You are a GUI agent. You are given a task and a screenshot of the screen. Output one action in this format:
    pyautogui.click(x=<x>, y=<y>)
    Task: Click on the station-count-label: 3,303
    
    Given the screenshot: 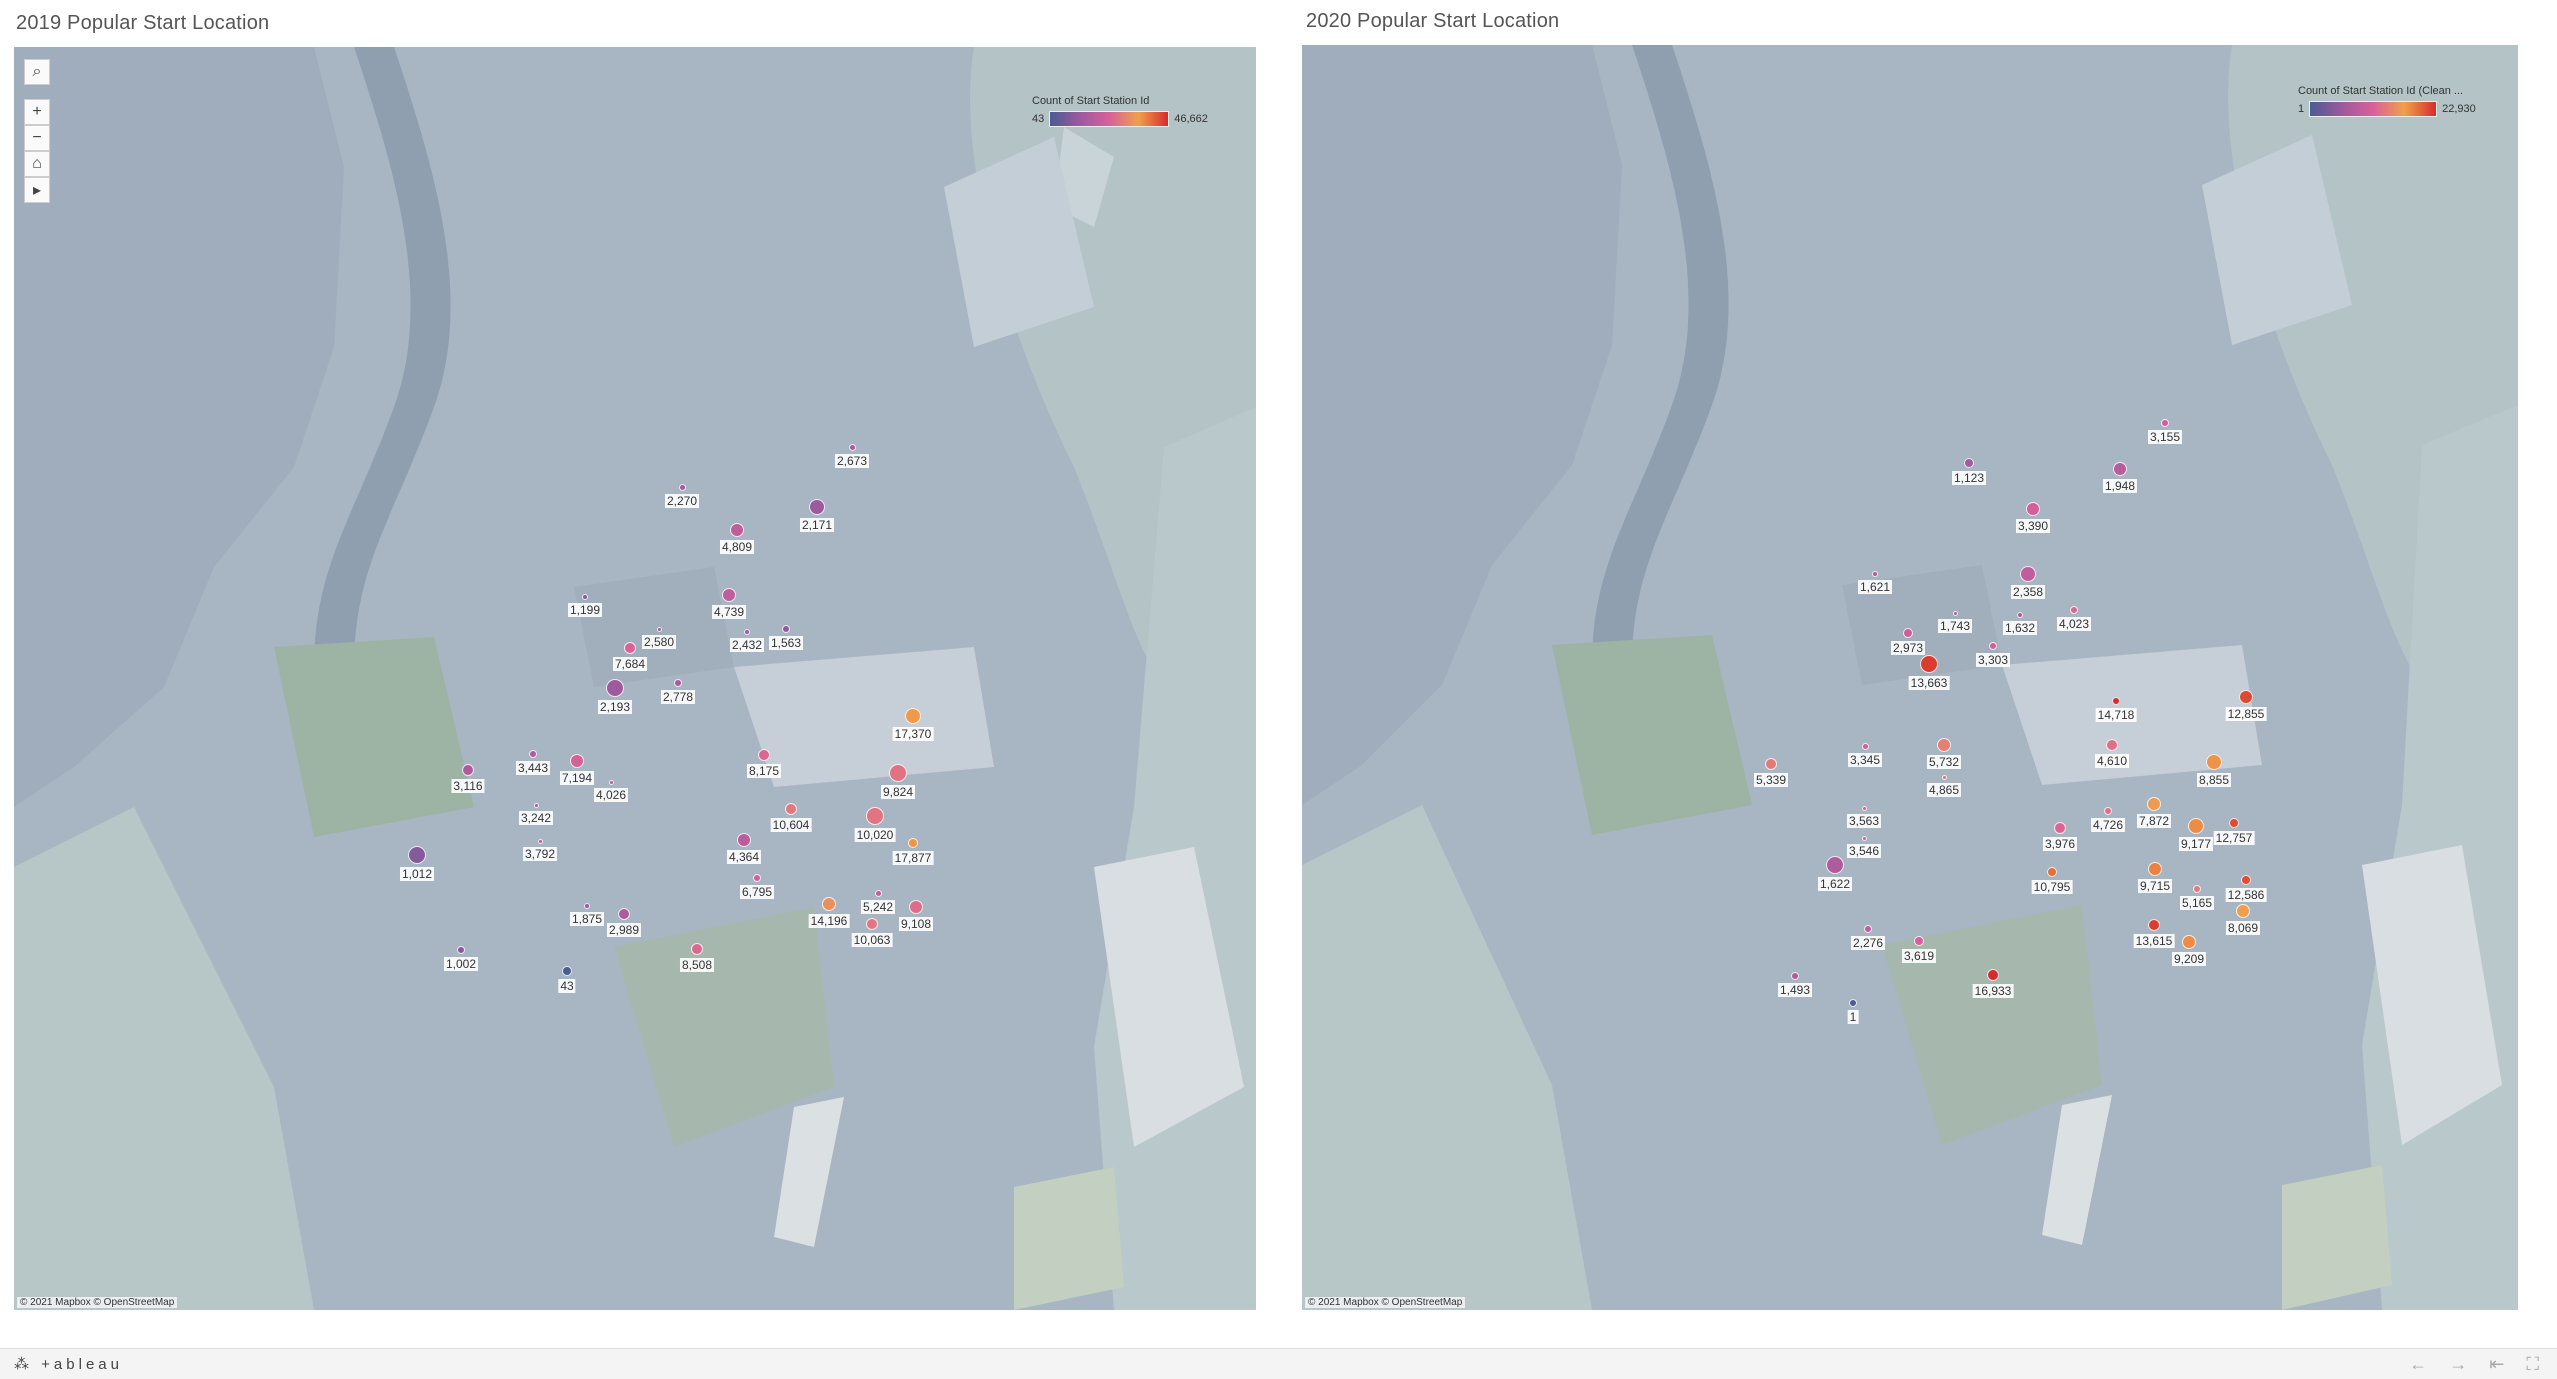 What is the action you would take?
    pyautogui.click(x=1993, y=660)
    